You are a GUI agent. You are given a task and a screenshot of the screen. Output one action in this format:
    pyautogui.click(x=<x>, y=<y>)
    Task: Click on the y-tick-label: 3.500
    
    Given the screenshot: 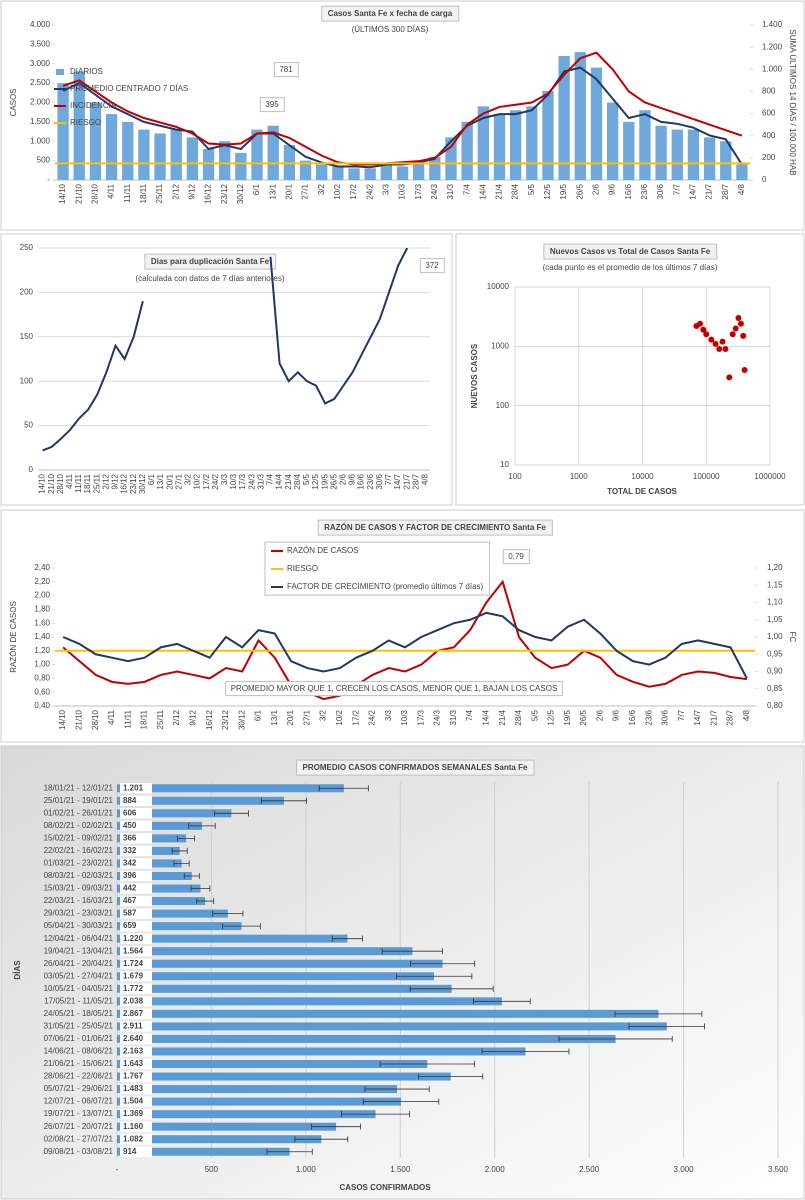 What is the action you would take?
    pyautogui.click(x=40, y=43)
    